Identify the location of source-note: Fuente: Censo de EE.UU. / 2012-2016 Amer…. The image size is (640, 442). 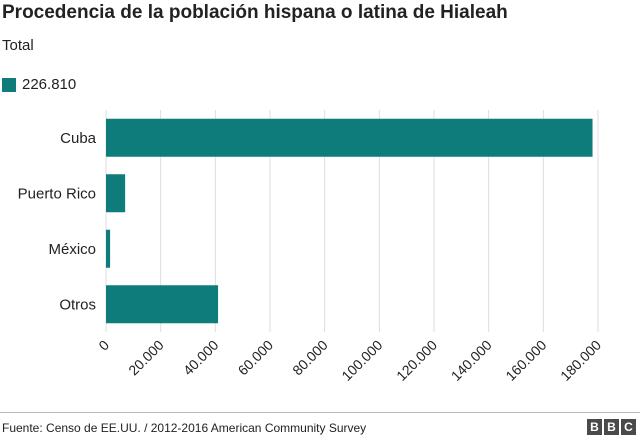
(184, 428).